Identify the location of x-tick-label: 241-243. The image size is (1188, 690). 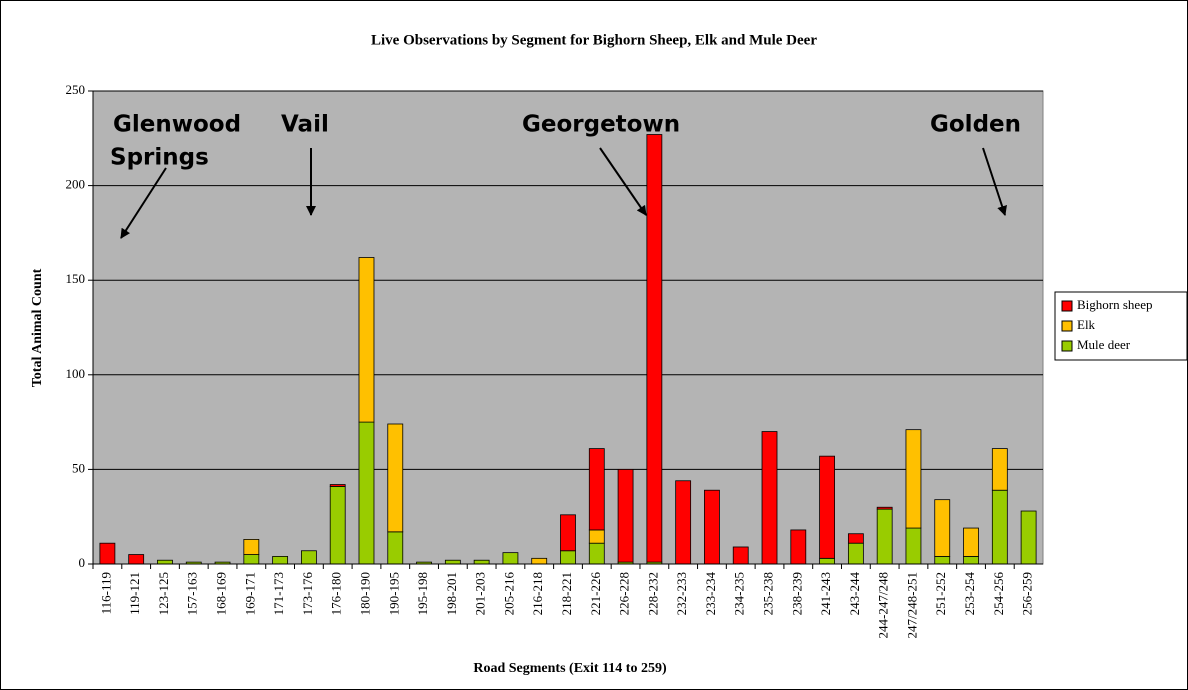
(825, 593).